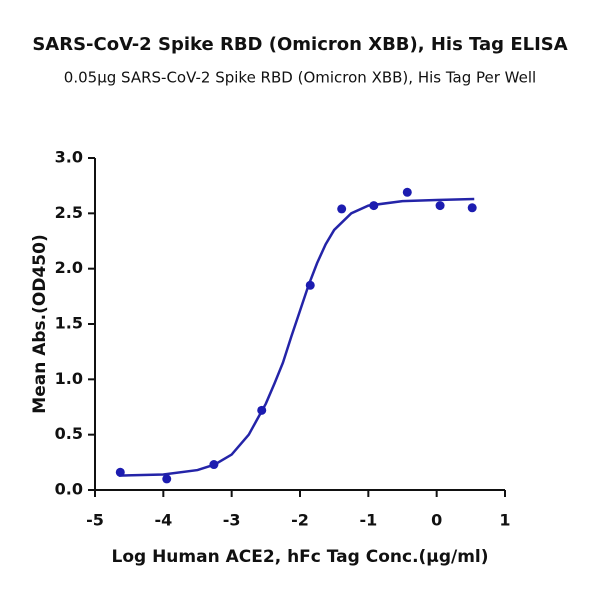 The height and width of the screenshot is (604, 600). Describe the element at coordinates (40, 323) in the screenshot. I see `y-axis-label: Mean Abs.(OD450)` at that location.